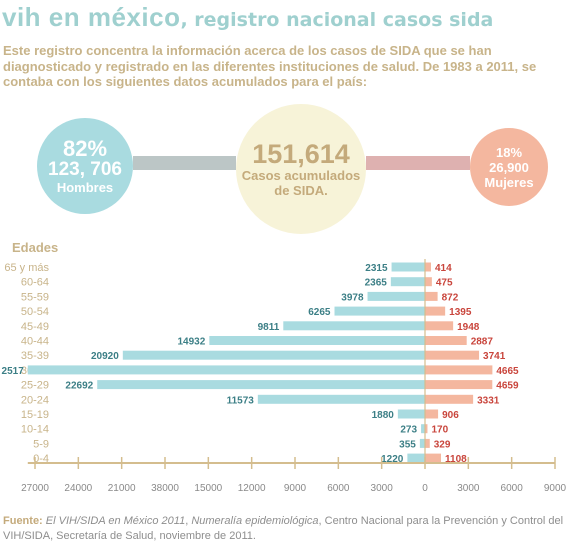 Image resolution: width=579 pixels, height=545 pixels. Describe the element at coordinates (509, 182) in the screenshot. I see `women-label: Mujeres` at that location.